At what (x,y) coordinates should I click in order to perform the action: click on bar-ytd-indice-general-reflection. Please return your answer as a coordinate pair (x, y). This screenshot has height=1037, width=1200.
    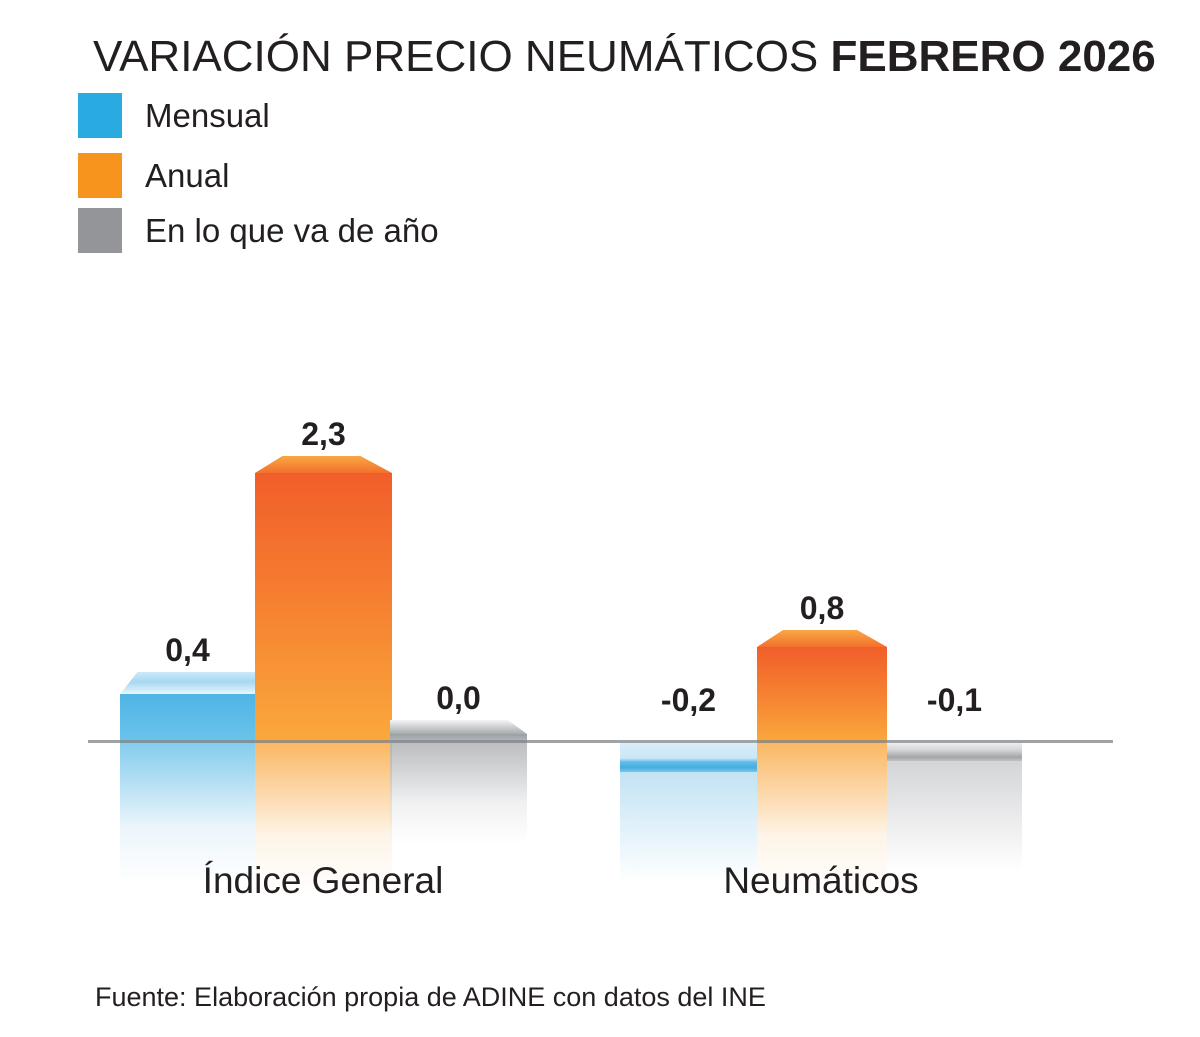
    Looking at the image, I should click on (458, 793).